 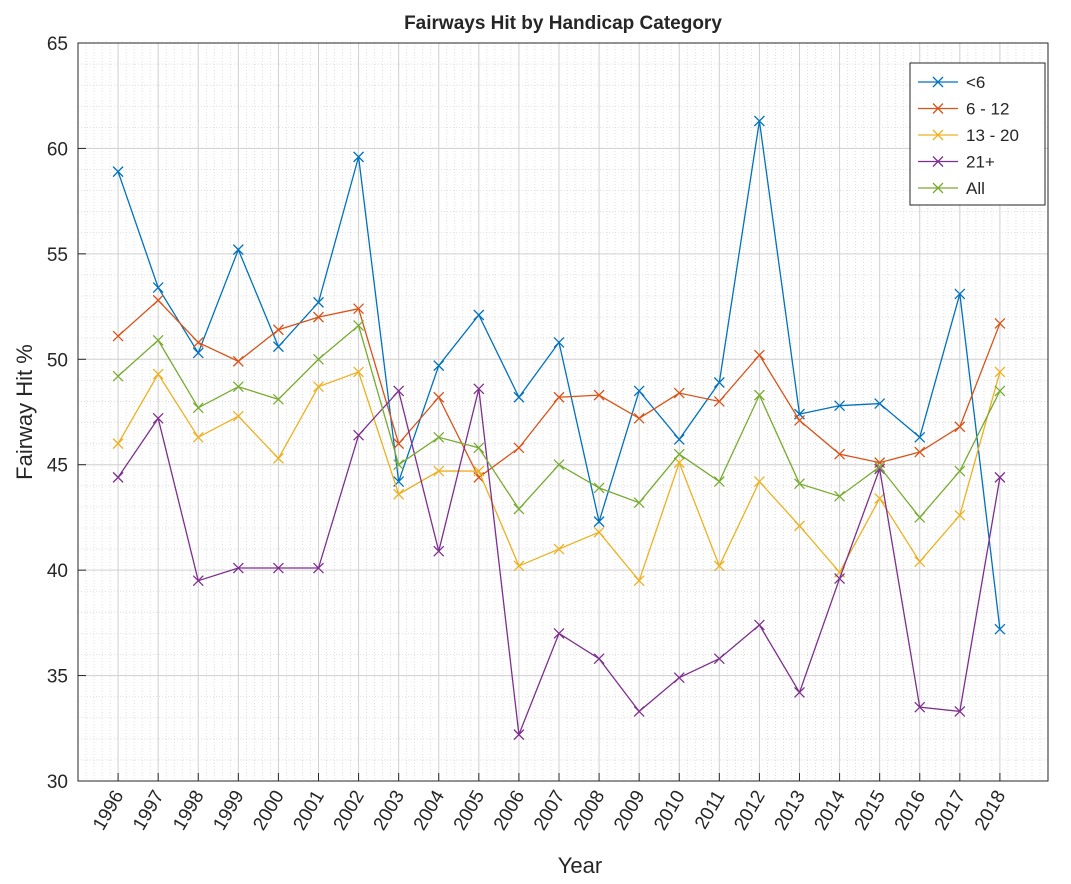 What do you see at coordinates (148, 810) in the screenshot?
I see `x-tick-label: 1997` at bounding box center [148, 810].